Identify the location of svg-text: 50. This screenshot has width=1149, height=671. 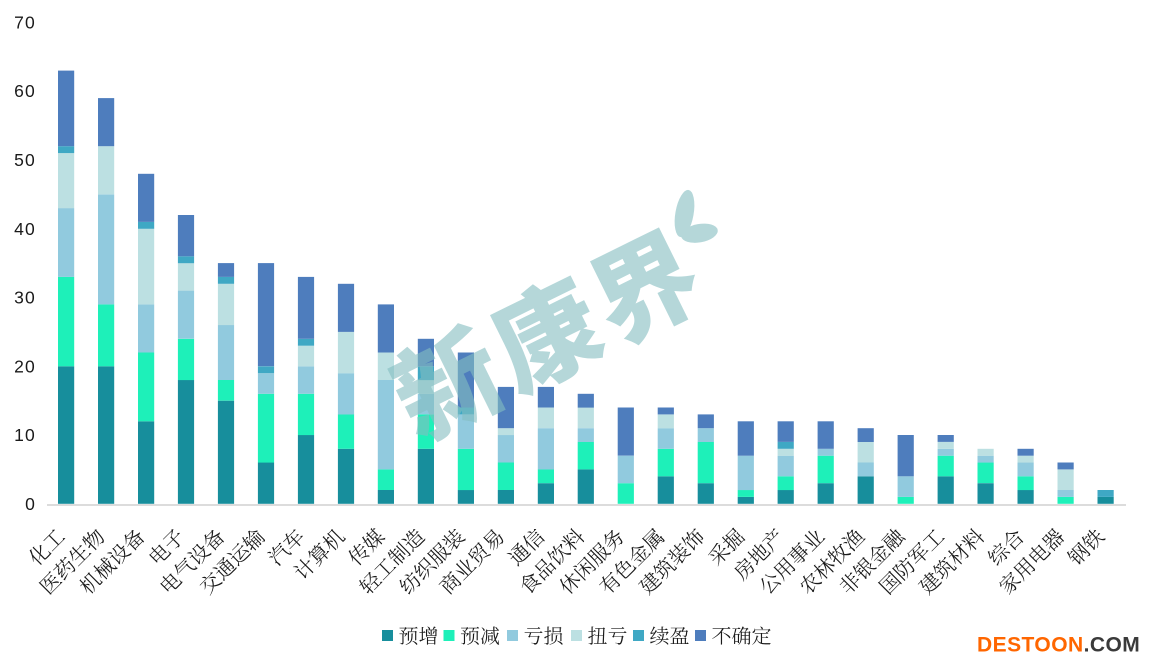
(25, 160).